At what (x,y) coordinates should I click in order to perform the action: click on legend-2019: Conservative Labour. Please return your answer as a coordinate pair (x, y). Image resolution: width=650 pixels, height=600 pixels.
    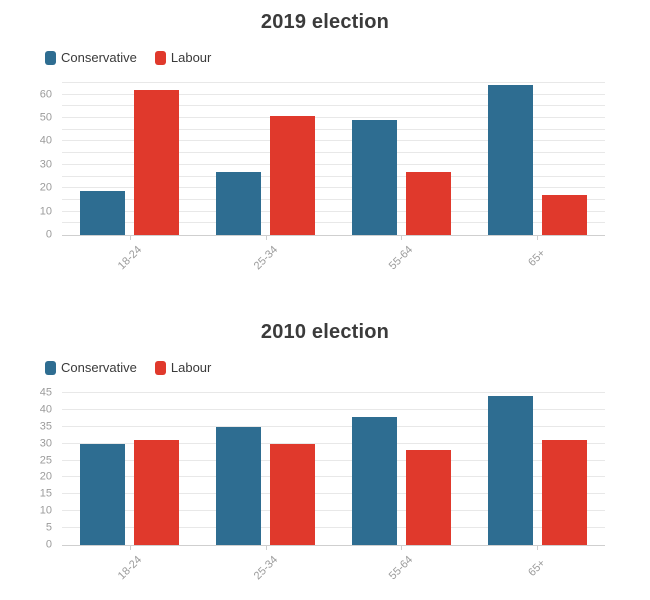
    Looking at the image, I should click on (347, 57).